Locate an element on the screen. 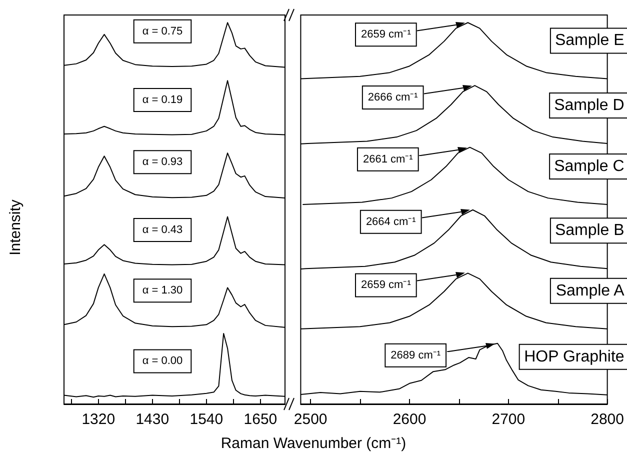 This screenshot has width=627, height=455. annotation: 2689 cm⁻¹ is located at coordinates (415, 355).